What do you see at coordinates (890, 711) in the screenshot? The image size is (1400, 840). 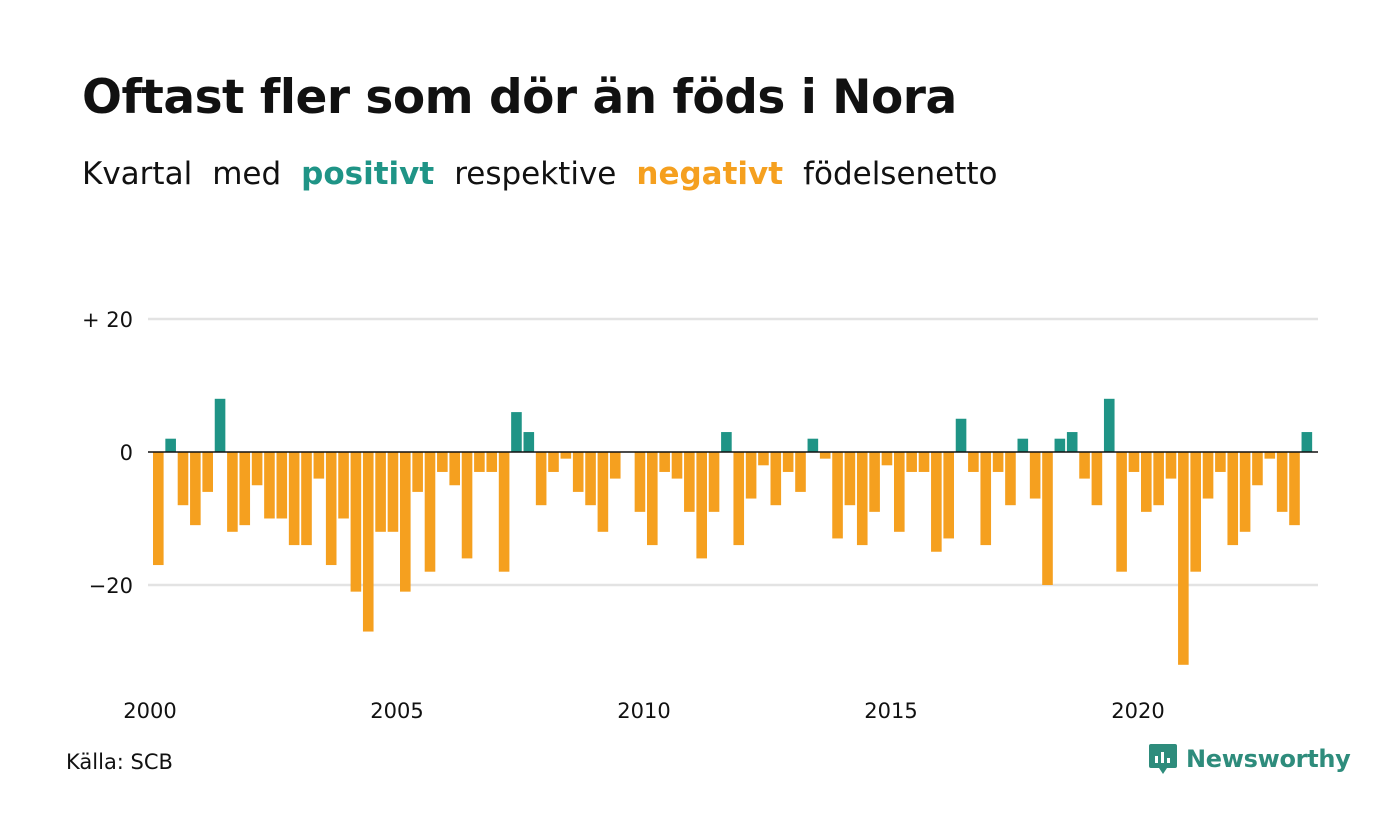 I see `x-tick-label: 2015` at bounding box center [890, 711].